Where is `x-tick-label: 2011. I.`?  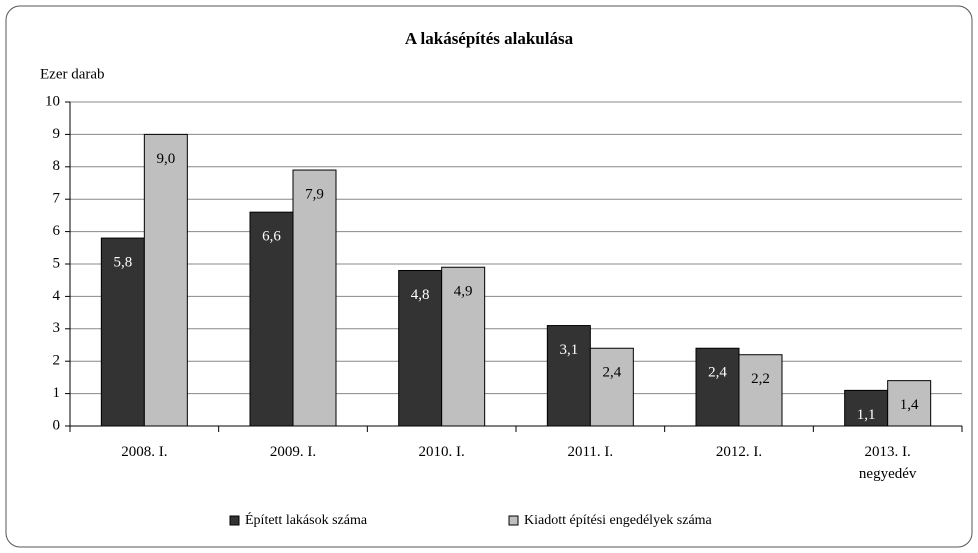 x-tick-label: 2011. I. is located at coordinates (590, 452).